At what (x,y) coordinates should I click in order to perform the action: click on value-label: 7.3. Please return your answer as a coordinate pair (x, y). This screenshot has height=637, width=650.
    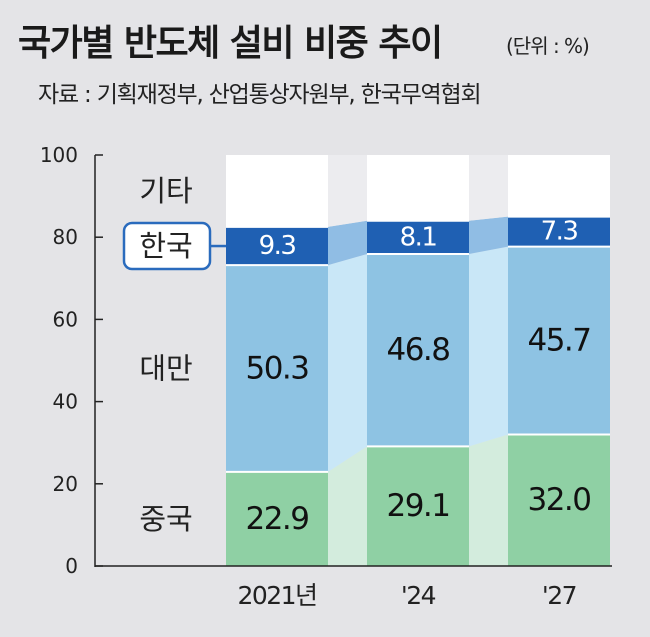
    Looking at the image, I should click on (559, 232).